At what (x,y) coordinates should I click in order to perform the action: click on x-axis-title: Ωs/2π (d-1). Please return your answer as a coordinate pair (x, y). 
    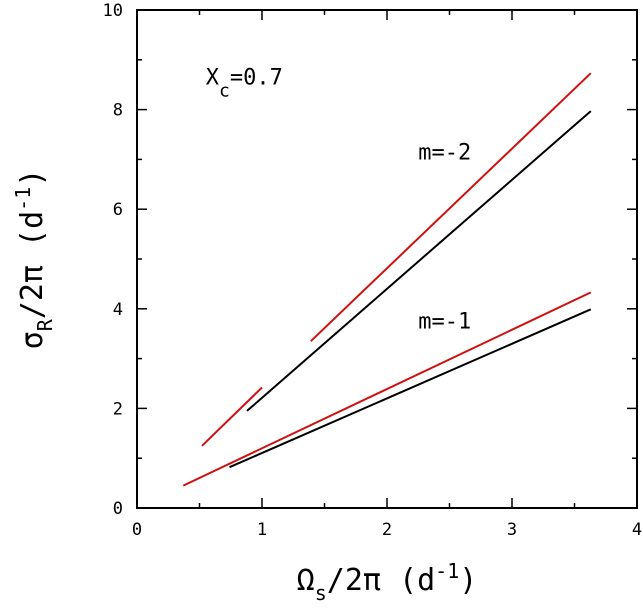
    Looking at the image, I should click on (387, 582).